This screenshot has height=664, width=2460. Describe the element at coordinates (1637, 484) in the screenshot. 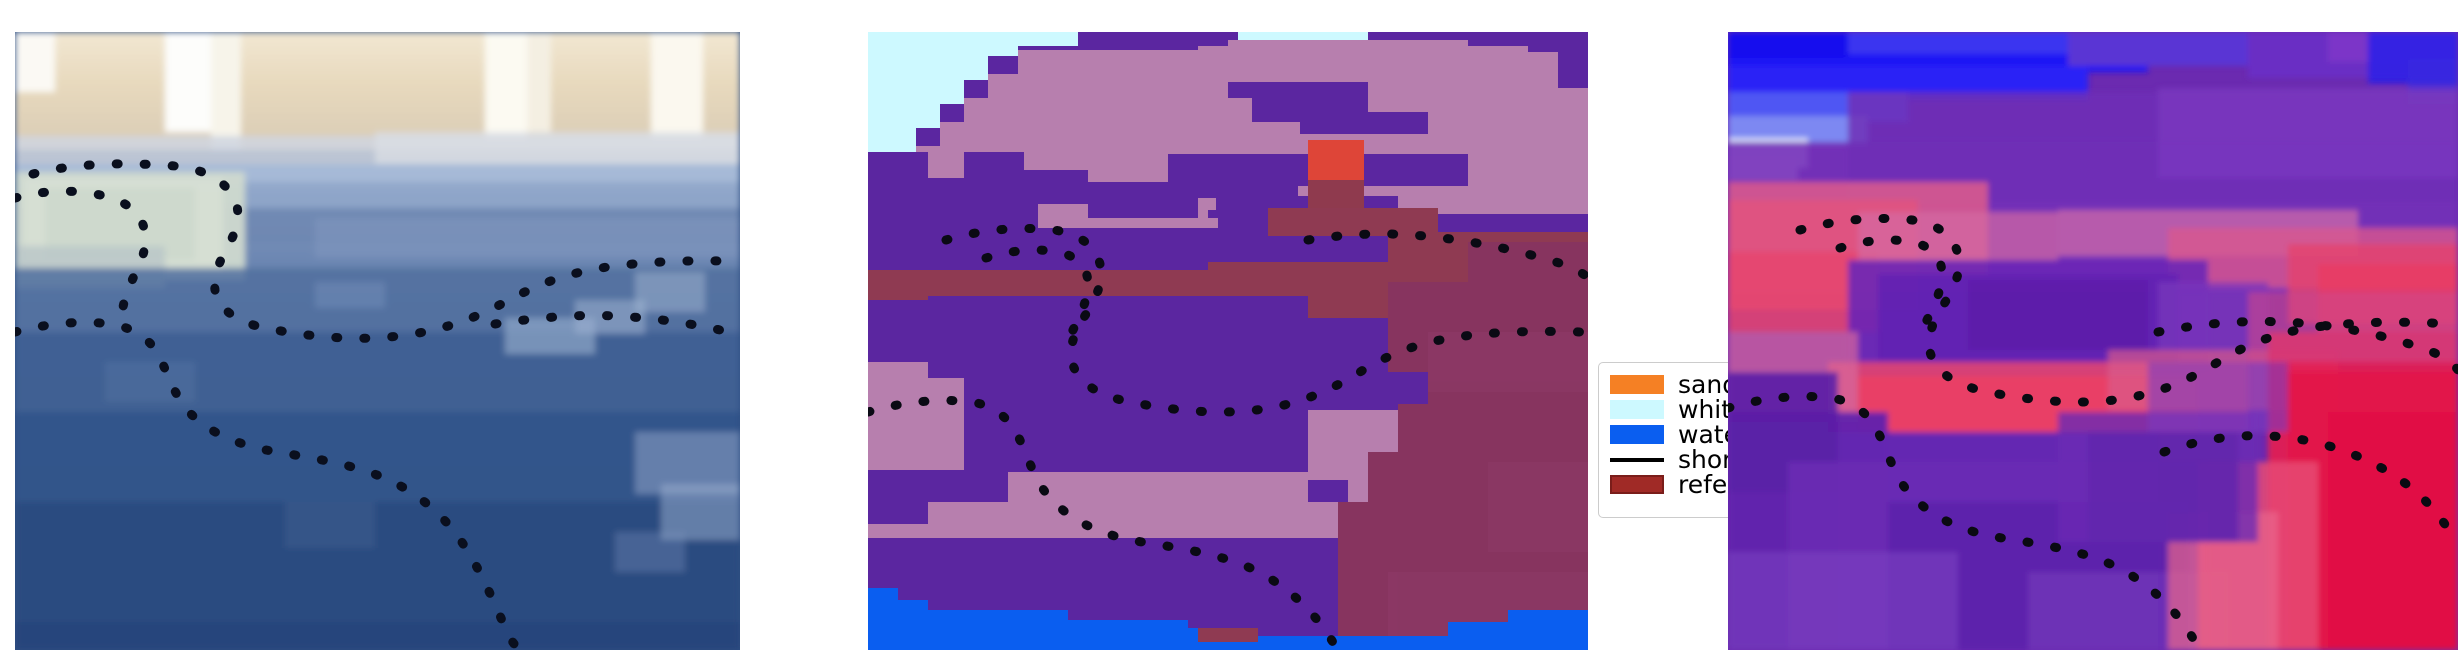

I see `legend-swatch-reference` at that location.